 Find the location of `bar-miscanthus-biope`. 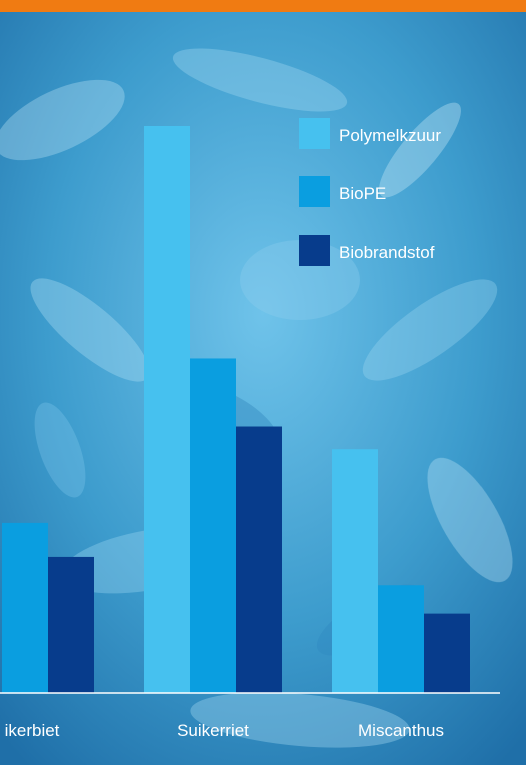

bar-miscanthus-biope is located at coordinates (401, 639).